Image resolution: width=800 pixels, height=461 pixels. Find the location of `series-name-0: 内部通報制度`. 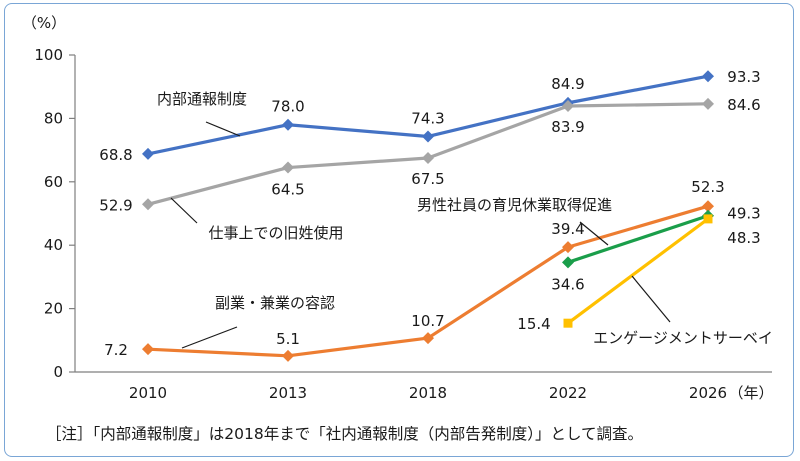

series-name-0: 内部通報制度 is located at coordinates (202, 99).